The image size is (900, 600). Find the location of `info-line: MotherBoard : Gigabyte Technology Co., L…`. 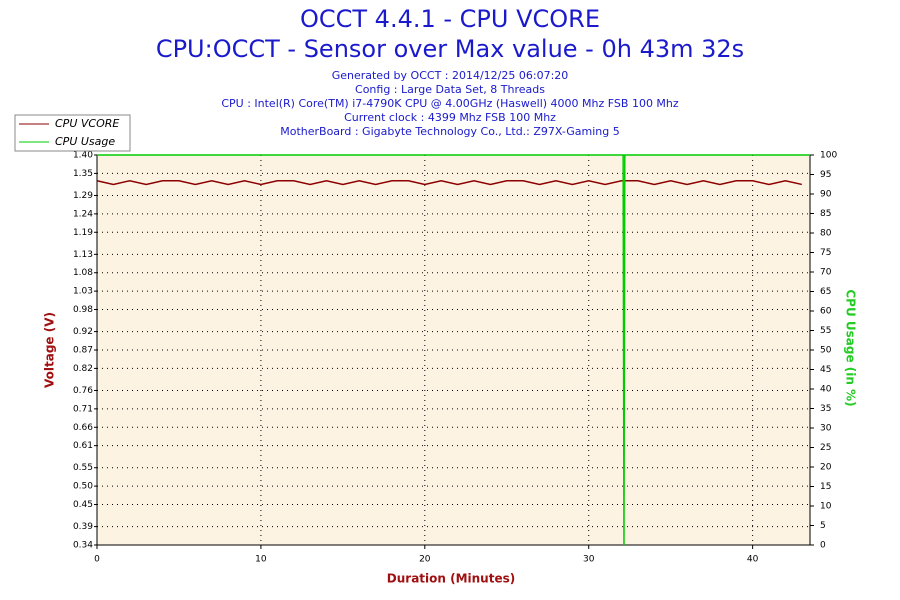

info-line: MotherBoard : Gigabyte Technology Co., L… is located at coordinates (450, 131).